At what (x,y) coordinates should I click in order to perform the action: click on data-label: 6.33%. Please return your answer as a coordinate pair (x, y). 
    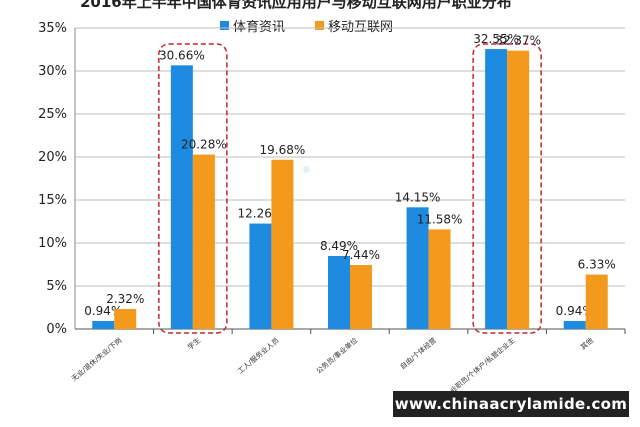
    Looking at the image, I should click on (597, 265).